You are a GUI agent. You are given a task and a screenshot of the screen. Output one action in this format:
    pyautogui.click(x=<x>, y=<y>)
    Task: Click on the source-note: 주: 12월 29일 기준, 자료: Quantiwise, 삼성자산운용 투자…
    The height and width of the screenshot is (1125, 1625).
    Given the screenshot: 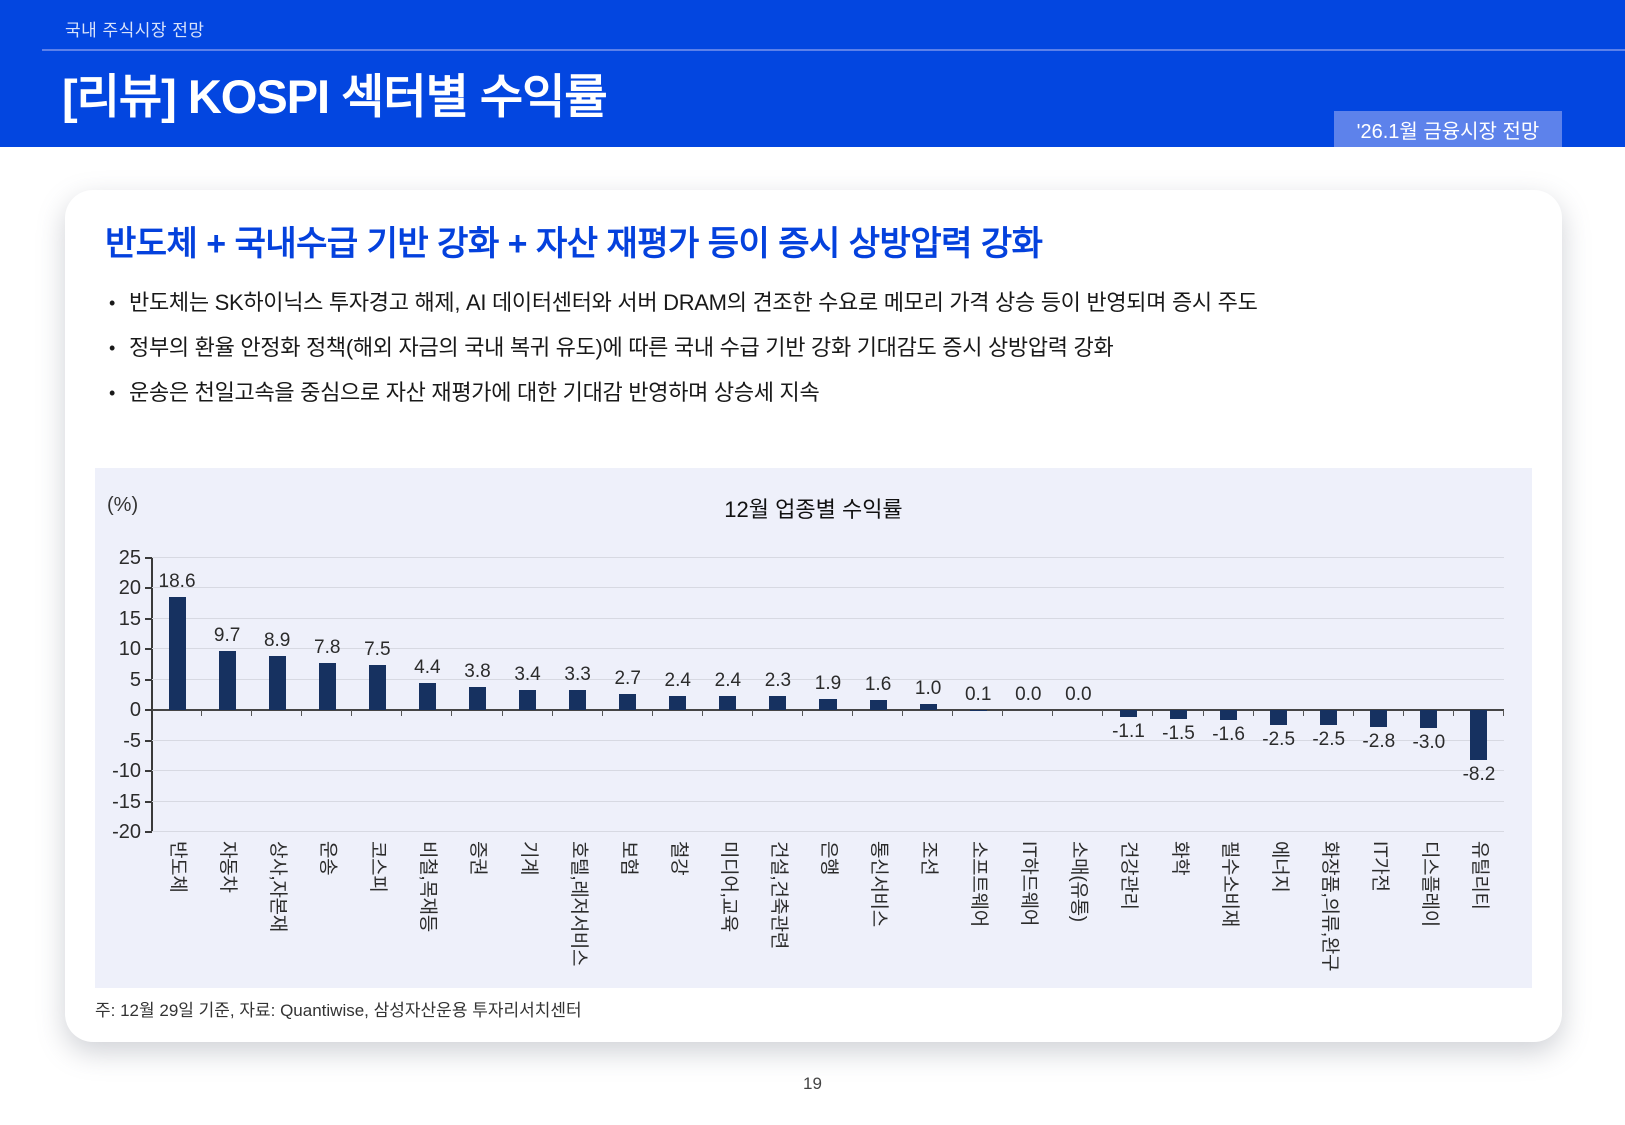 What is the action you would take?
    pyautogui.click(x=338, y=1010)
    